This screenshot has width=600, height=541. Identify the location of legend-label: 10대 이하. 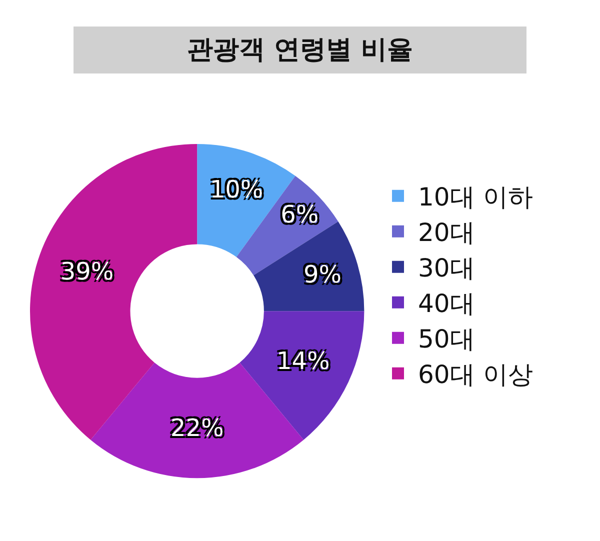
(475, 197).